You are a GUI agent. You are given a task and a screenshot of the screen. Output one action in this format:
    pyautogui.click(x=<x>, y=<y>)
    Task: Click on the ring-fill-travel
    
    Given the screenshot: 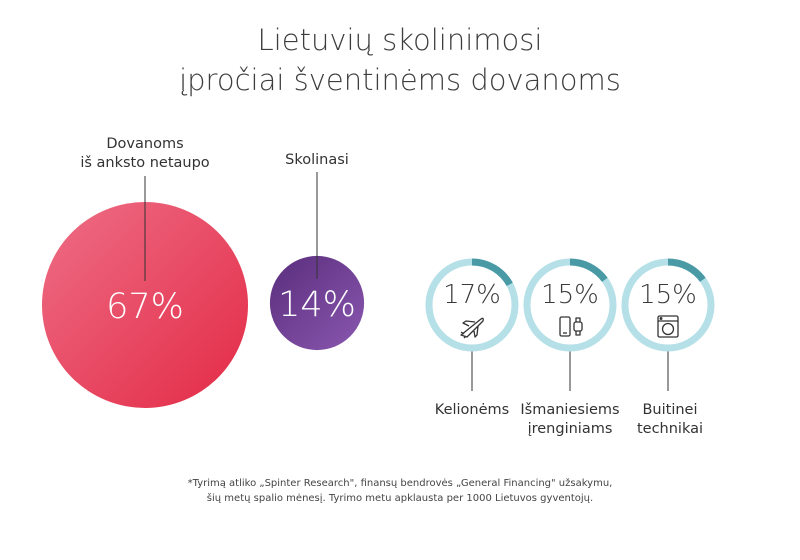 What is the action you would take?
    pyautogui.click(x=472, y=305)
    